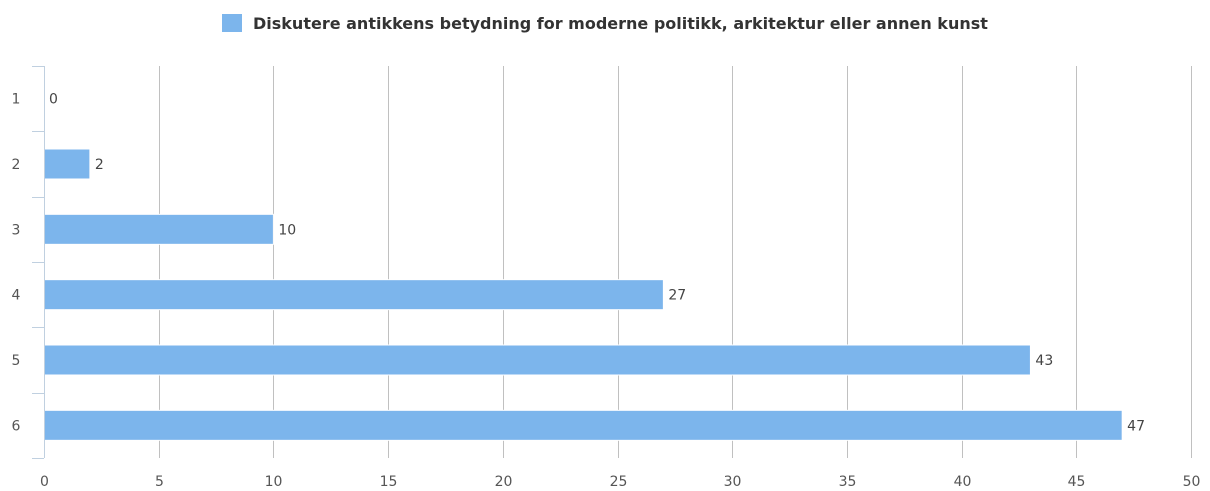 This screenshot has height=491, width=1210. What do you see at coordinates (16, 361) in the screenshot?
I see `y-tick-label-5: 5` at bounding box center [16, 361].